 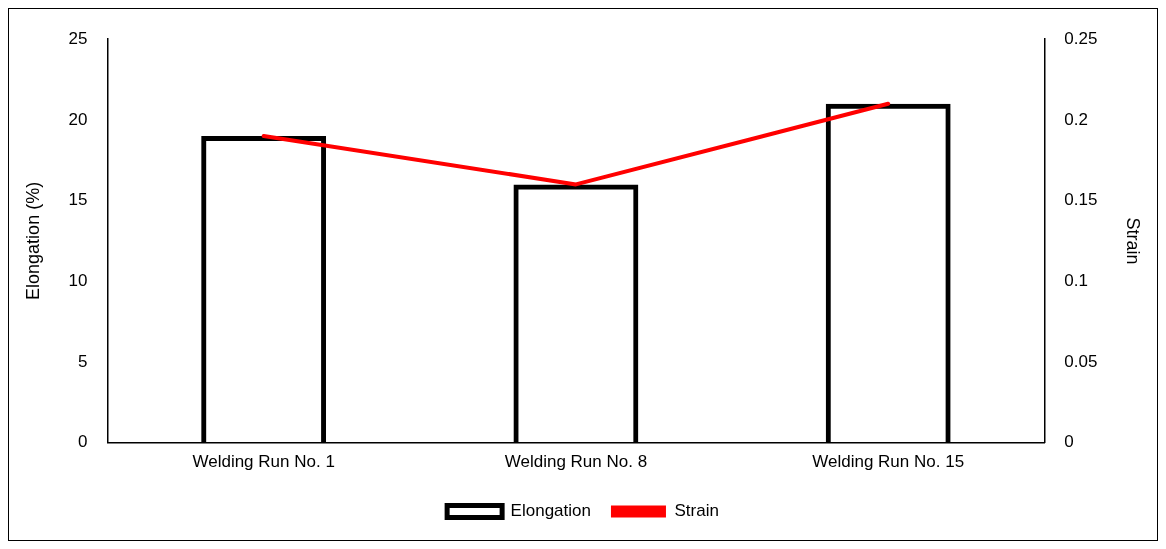 I want to click on y-tick-label: 0, so click(x=83, y=442).